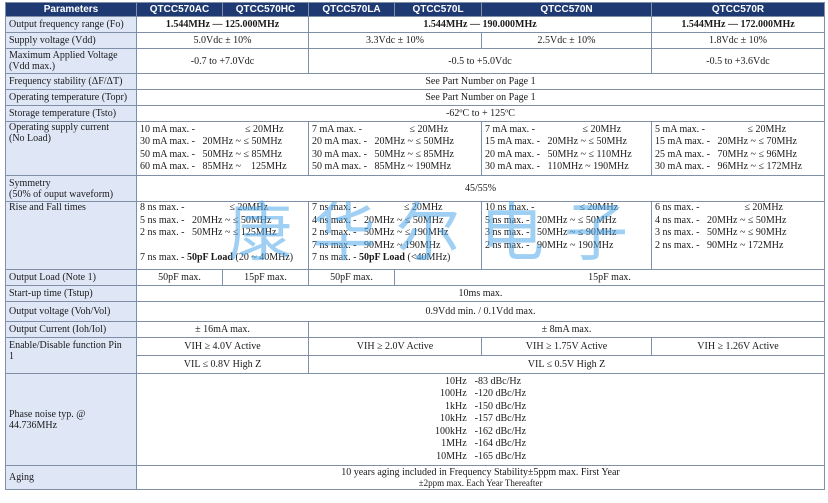 The image size is (828, 503). Describe the element at coordinates (71, 419) in the screenshot. I see `label-phase-noise: Phase noise typ. @ 44.736MHz` at that location.